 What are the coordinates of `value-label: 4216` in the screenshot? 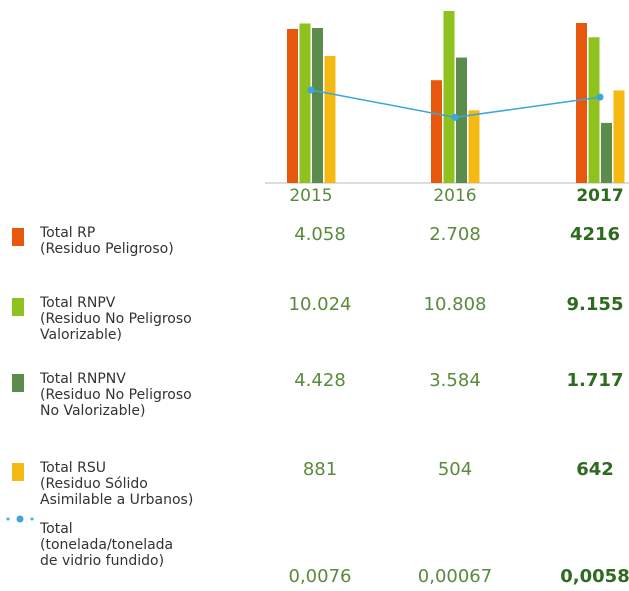 It's located at (595, 234).